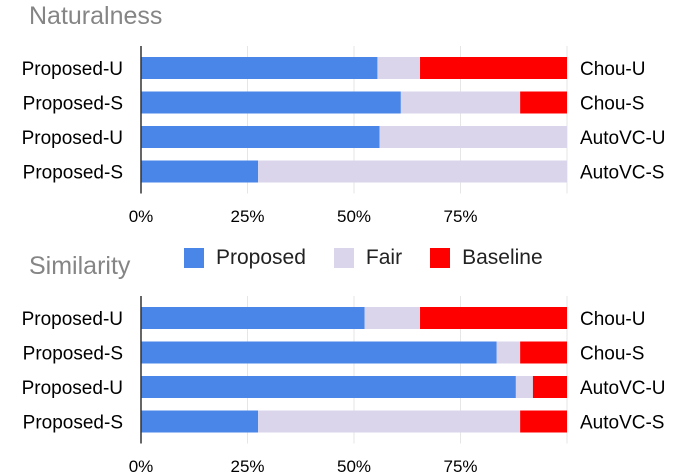 The width and height of the screenshot is (682, 476). I want to click on legend-item-baseline: Baseline, so click(486, 258).